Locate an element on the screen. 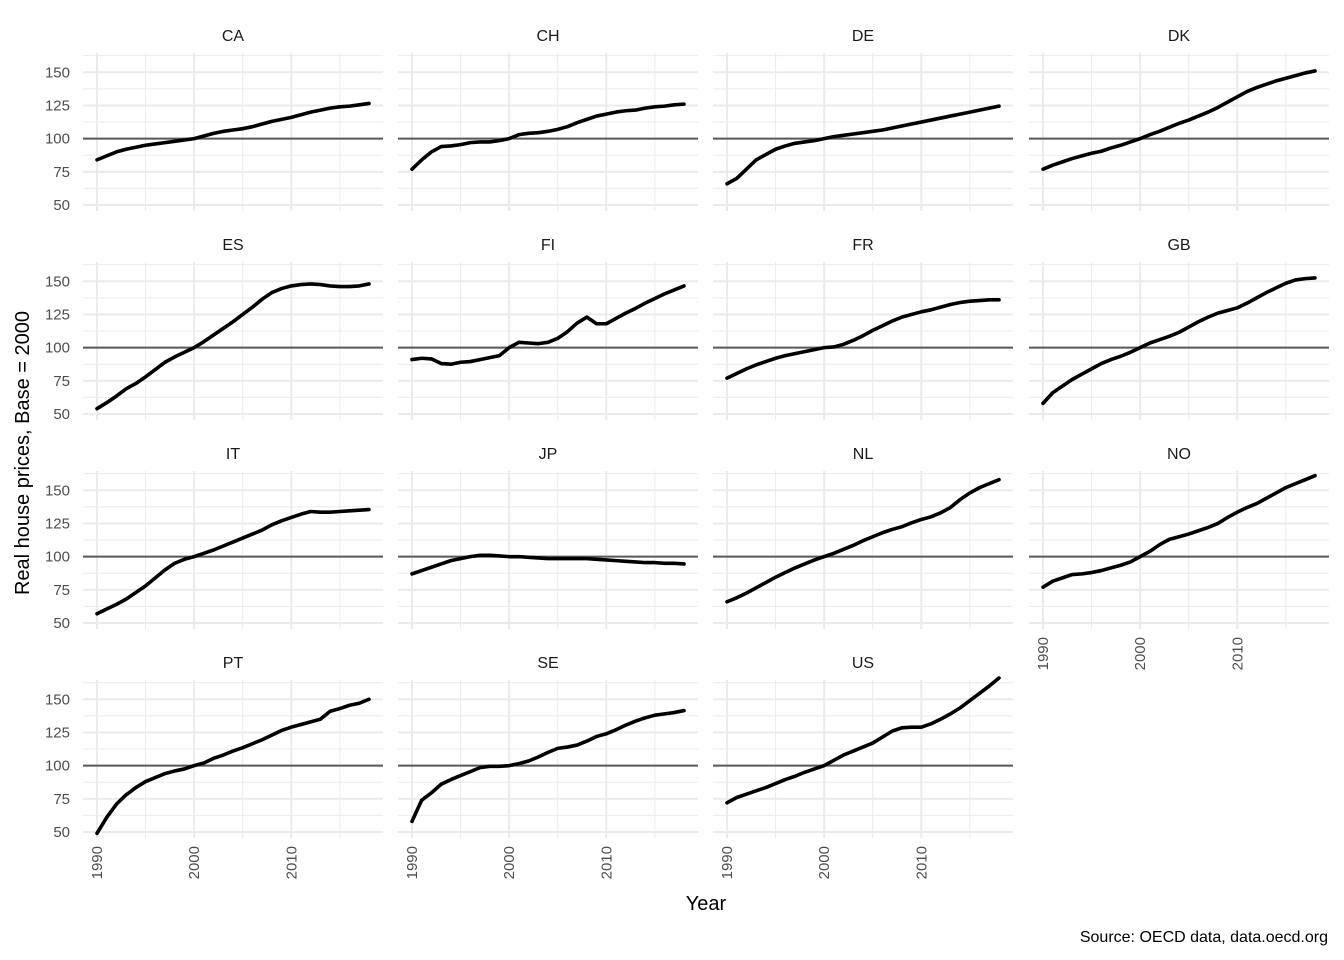 Image resolution: width=1344 pixels, height=960 pixels. facet-panel: ES 50 75 100 125 150 is located at coordinates (214, 330).